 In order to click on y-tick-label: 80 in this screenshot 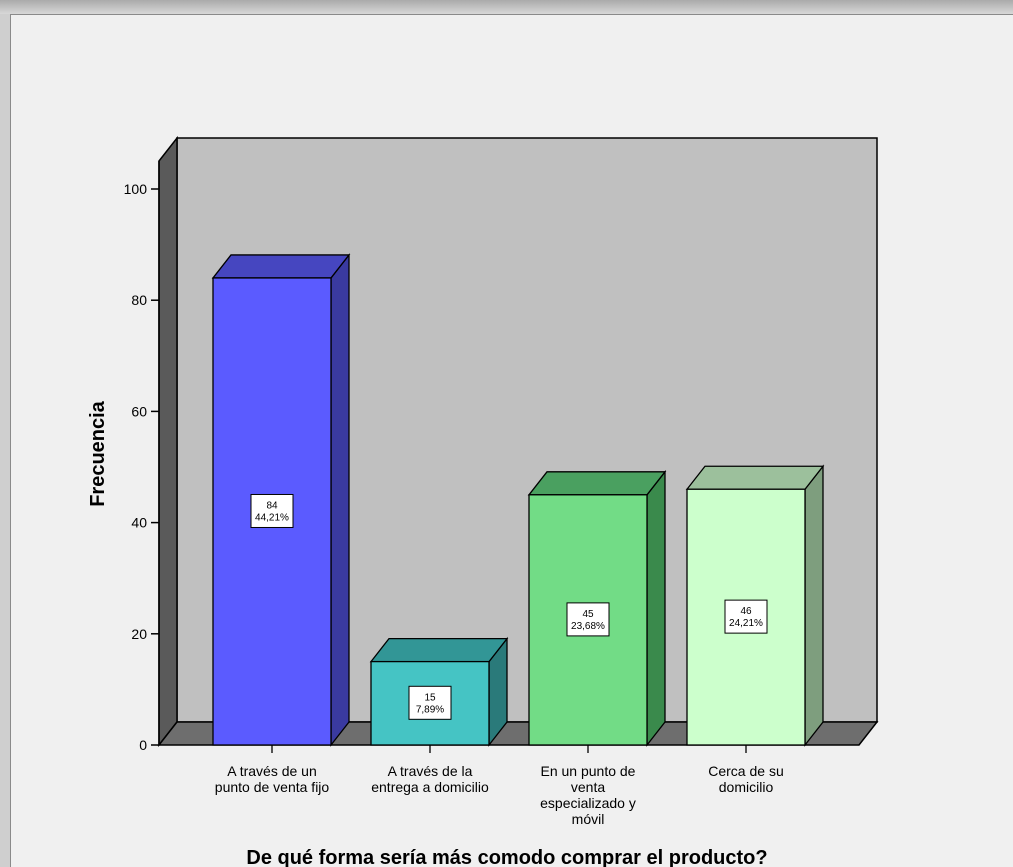, I will do `click(139, 300)`.